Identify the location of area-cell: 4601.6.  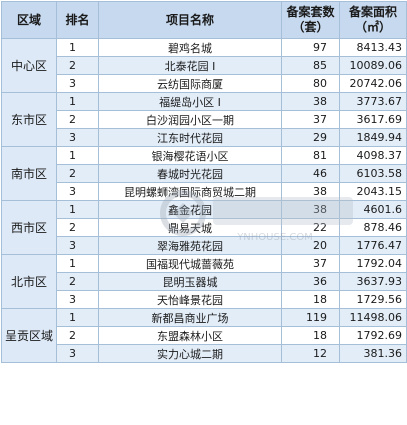
(373, 209).